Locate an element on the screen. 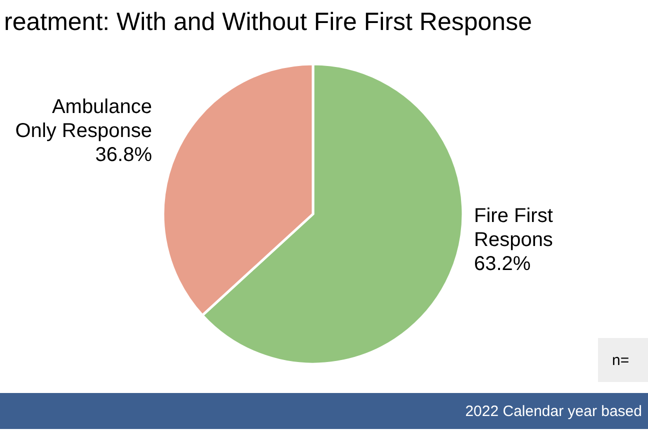 This screenshot has height=432, width=648. text: 2022 Calendar year based is located at coordinates (553, 411).